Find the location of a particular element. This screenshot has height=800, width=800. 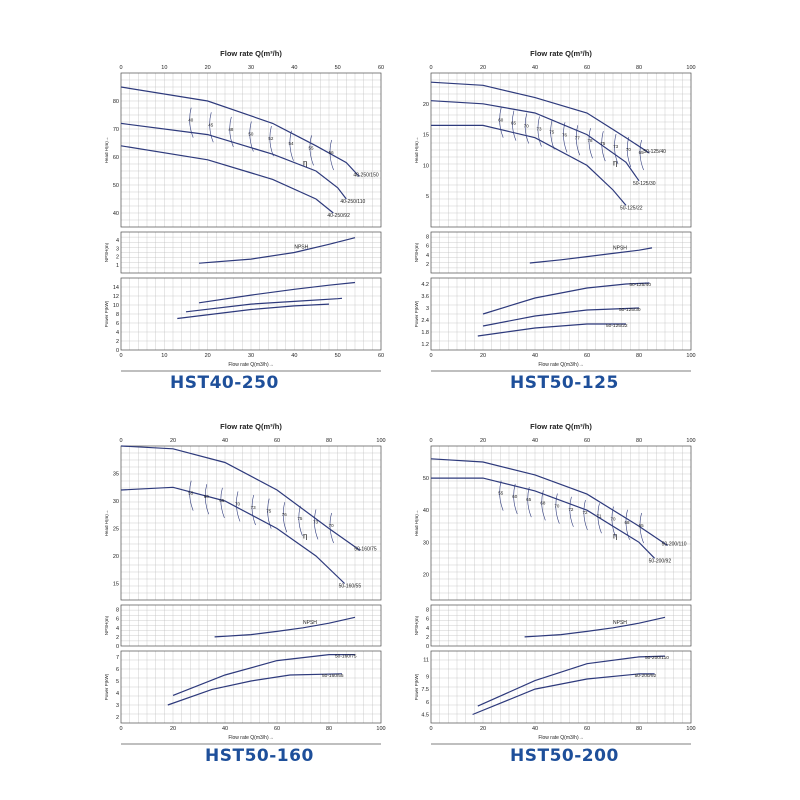

head-curve-label: 40-250/110 is located at coordinates (352, 202).